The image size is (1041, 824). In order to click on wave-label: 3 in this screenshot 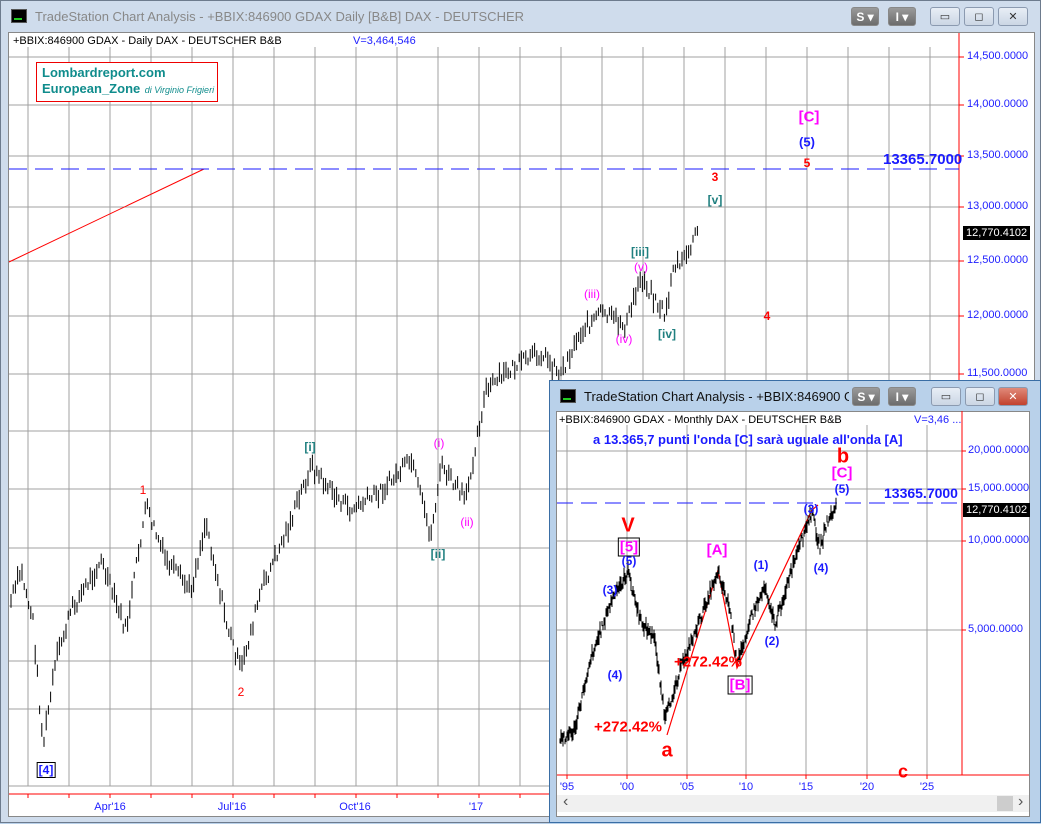, I will do `click(715, 177)`.